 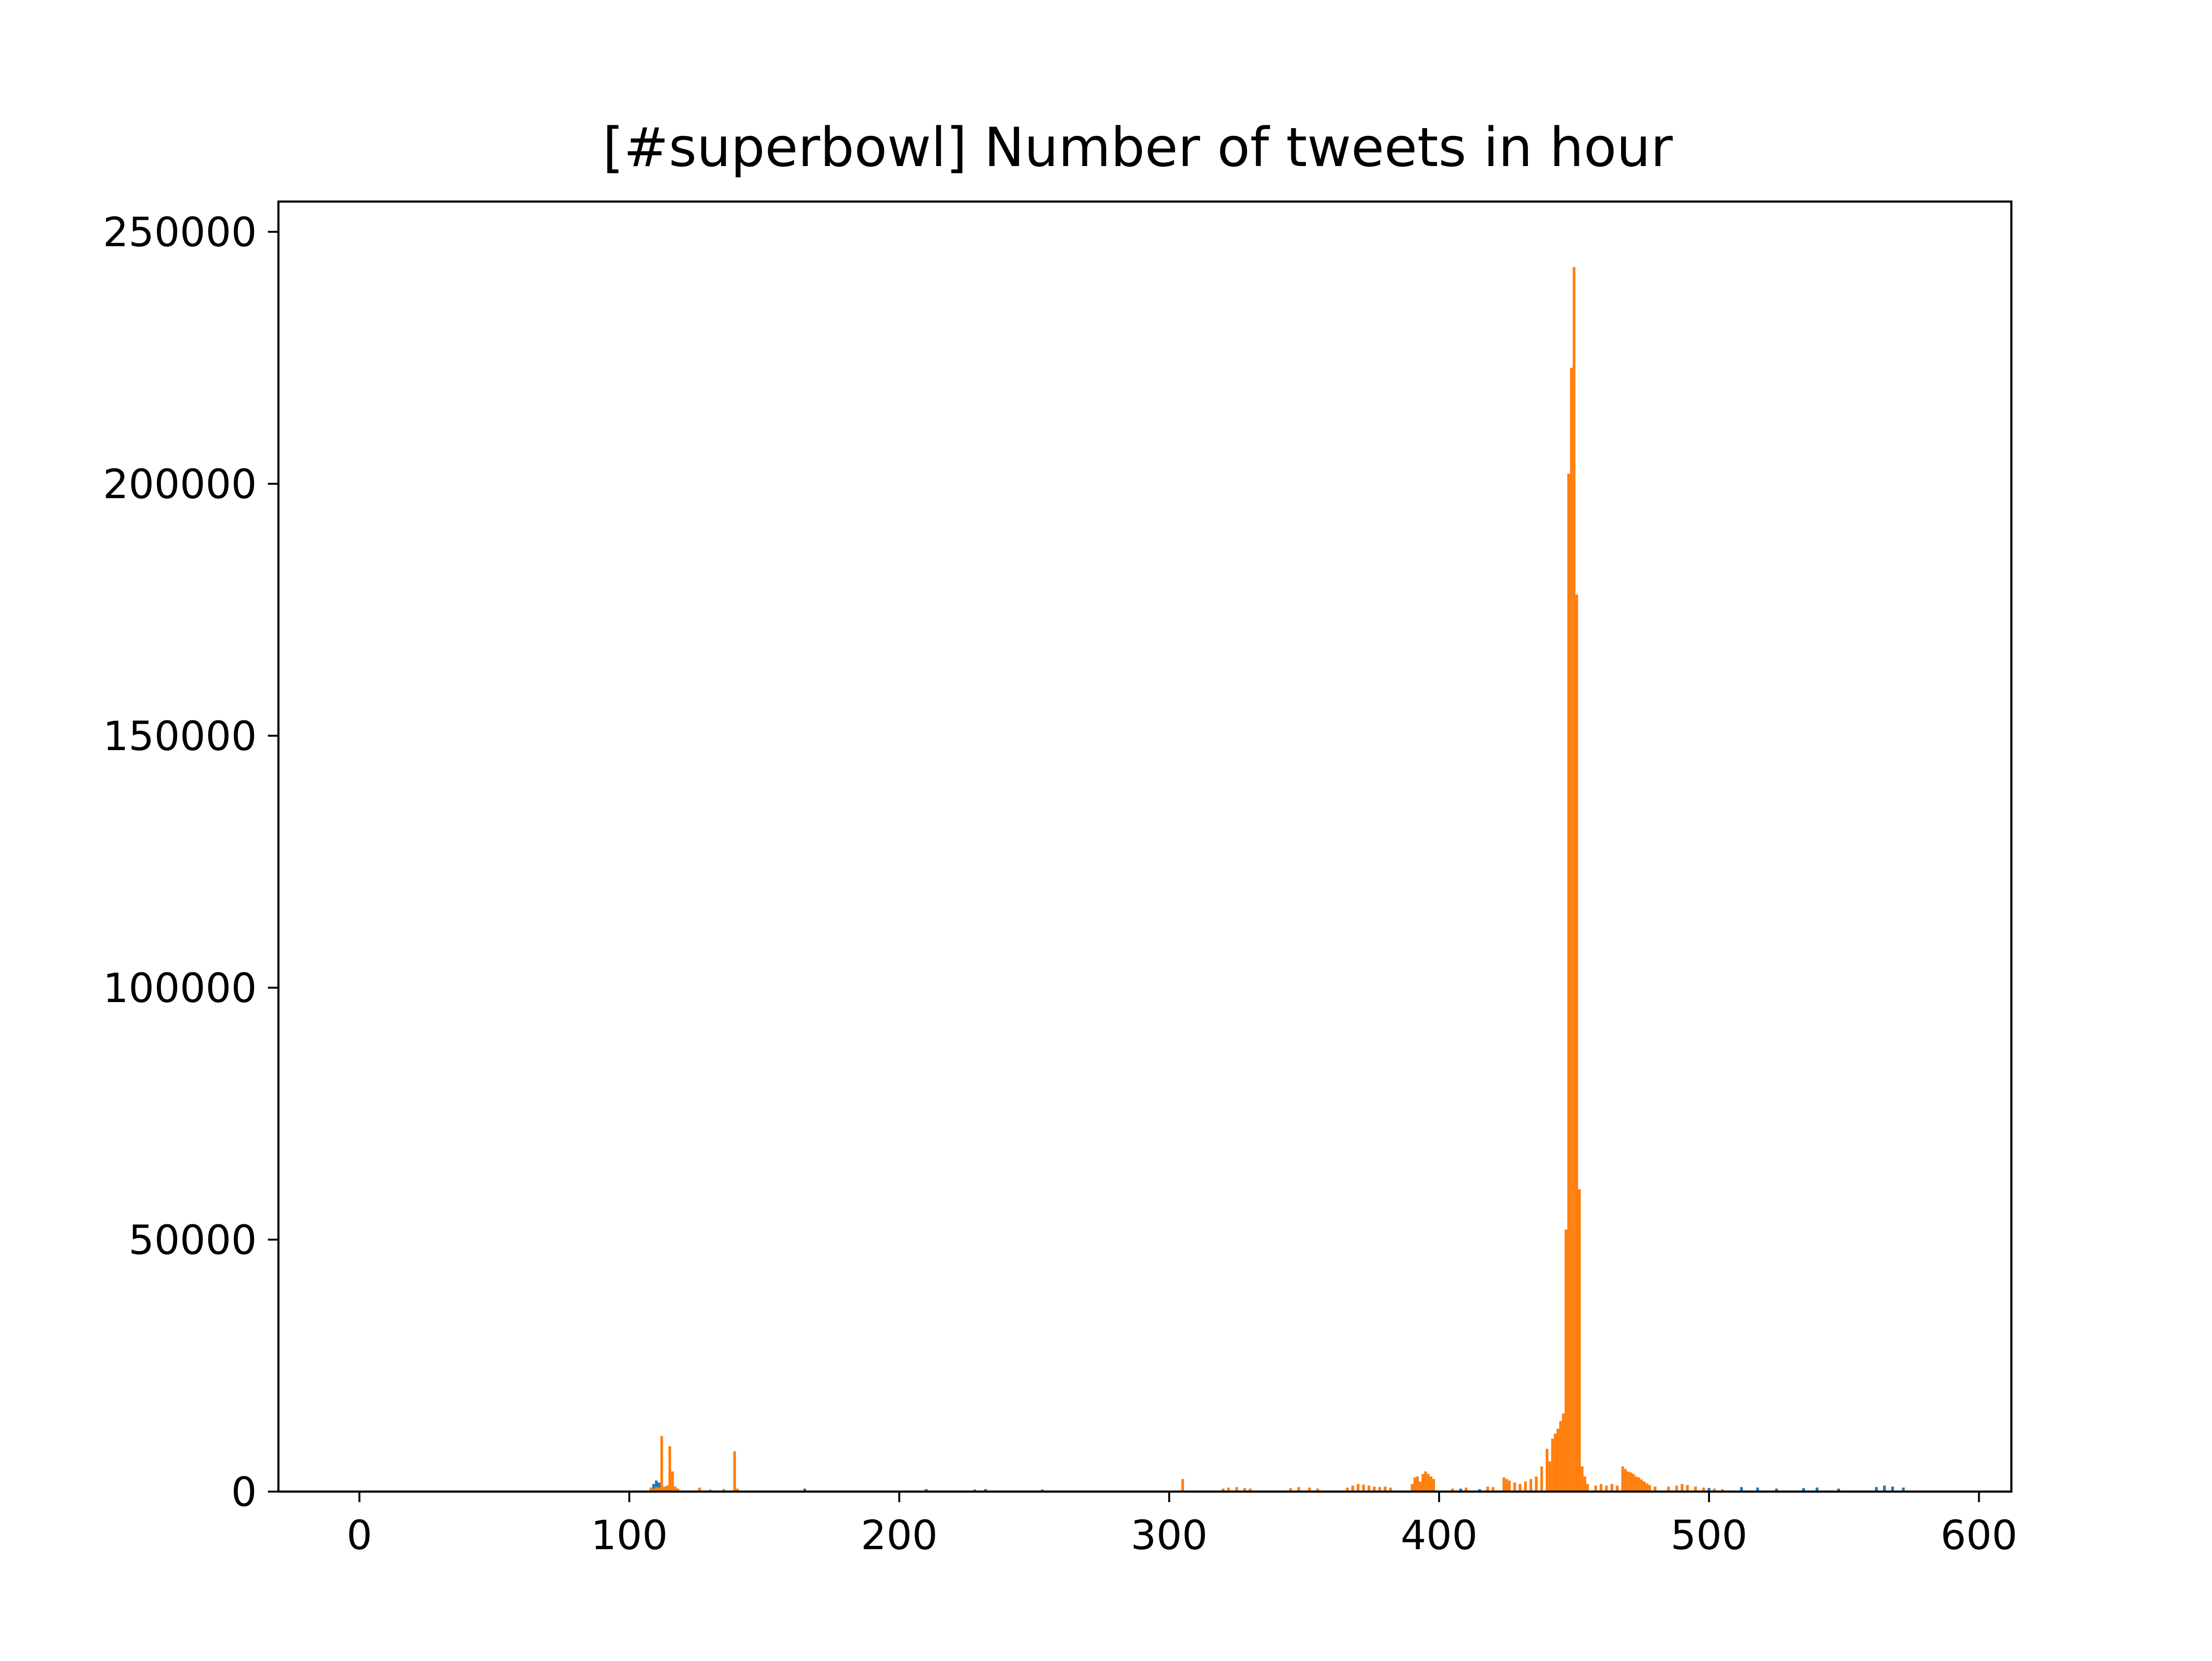 What do you see at coordinates (193, 1240) in the screenshot?
I see `y-tick-label-1: 50000` at bounding box center [193, 1240].